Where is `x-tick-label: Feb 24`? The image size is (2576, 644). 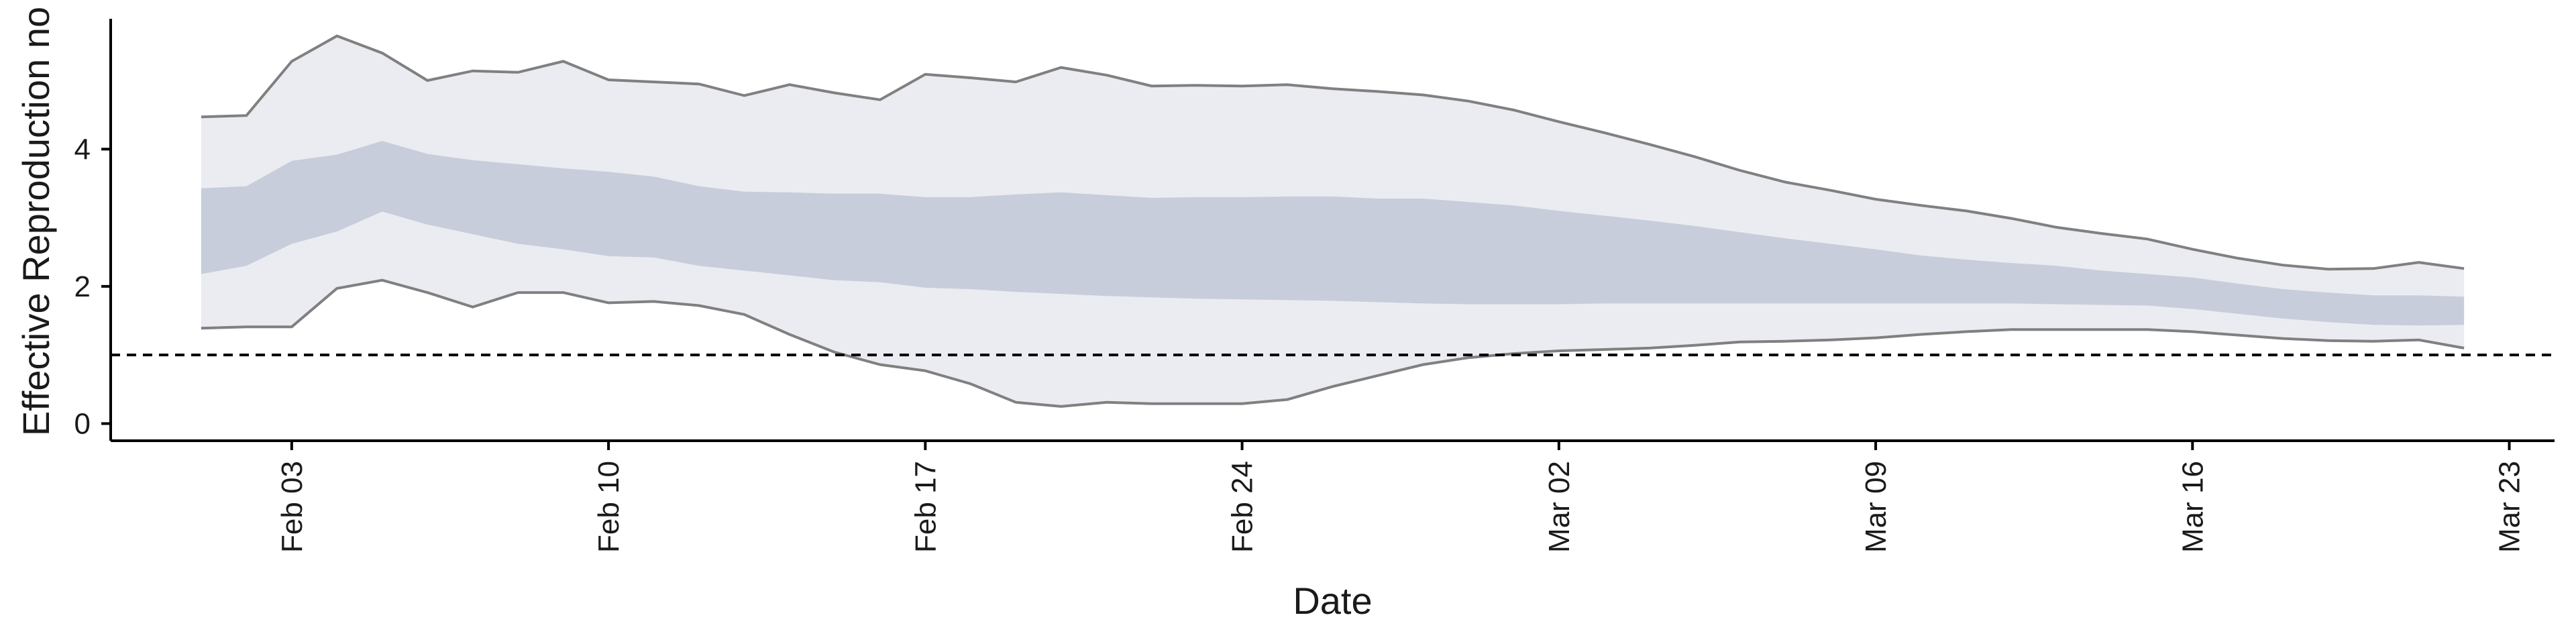 x-tick-label: Feb 24 is located at coordinates (1242, 507).